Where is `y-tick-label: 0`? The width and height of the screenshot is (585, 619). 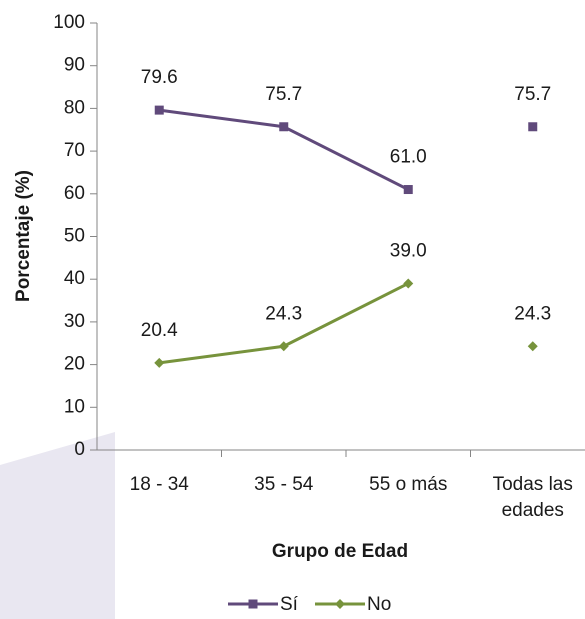 y-tick-label: 0 is located at coordinates (79, 449).